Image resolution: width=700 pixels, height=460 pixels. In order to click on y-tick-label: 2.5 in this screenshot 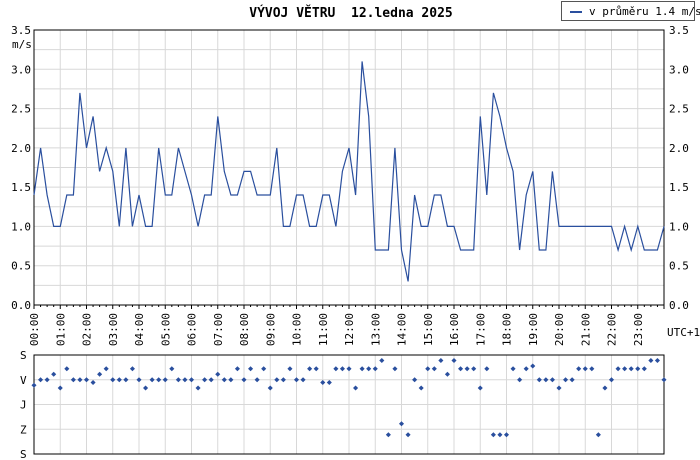, I will do `click(21, 109)`.